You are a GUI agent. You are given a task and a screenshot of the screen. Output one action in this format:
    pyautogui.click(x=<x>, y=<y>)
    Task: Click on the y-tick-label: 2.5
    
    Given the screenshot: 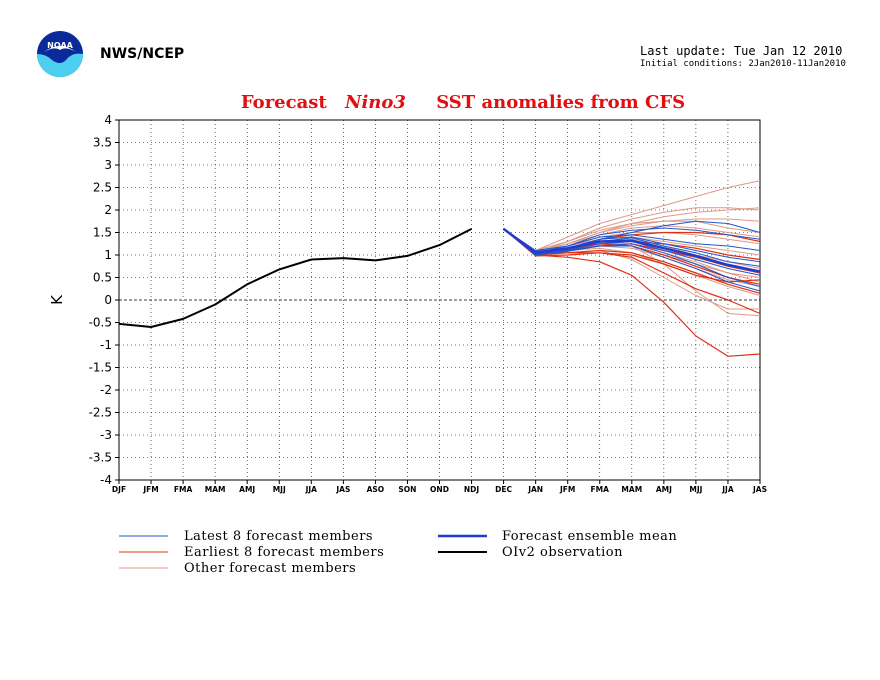 What is the action you would take?
    pyautogui.click(x=102, y=188)
    